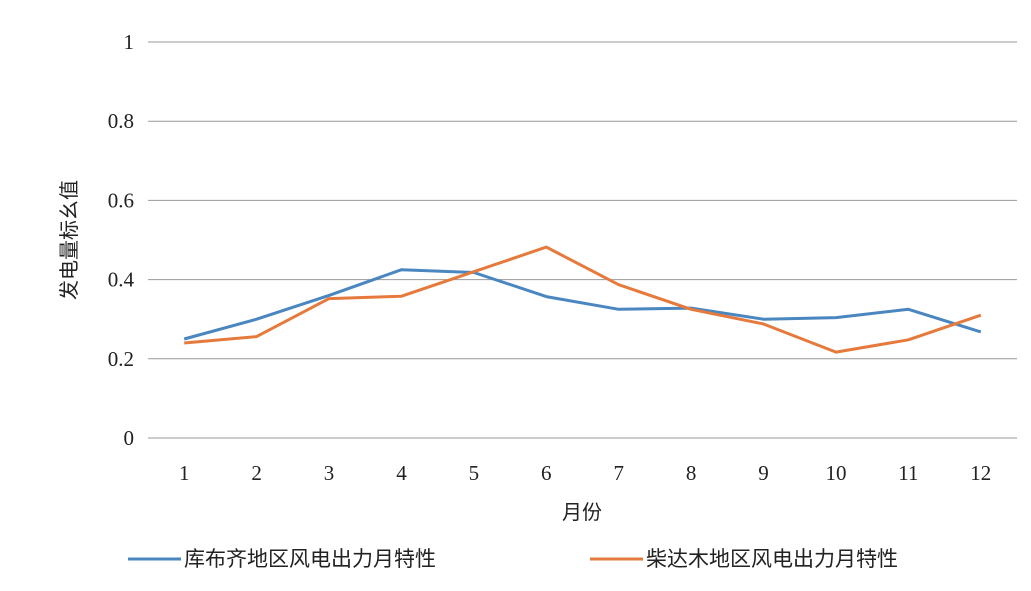 The height and width of the screenshot is (591, 1031). What do you see at coordinates (69, 240) in the screenshot?
I see `y-axis-title: 发电量标幺值` at bounding box center [69, 240].